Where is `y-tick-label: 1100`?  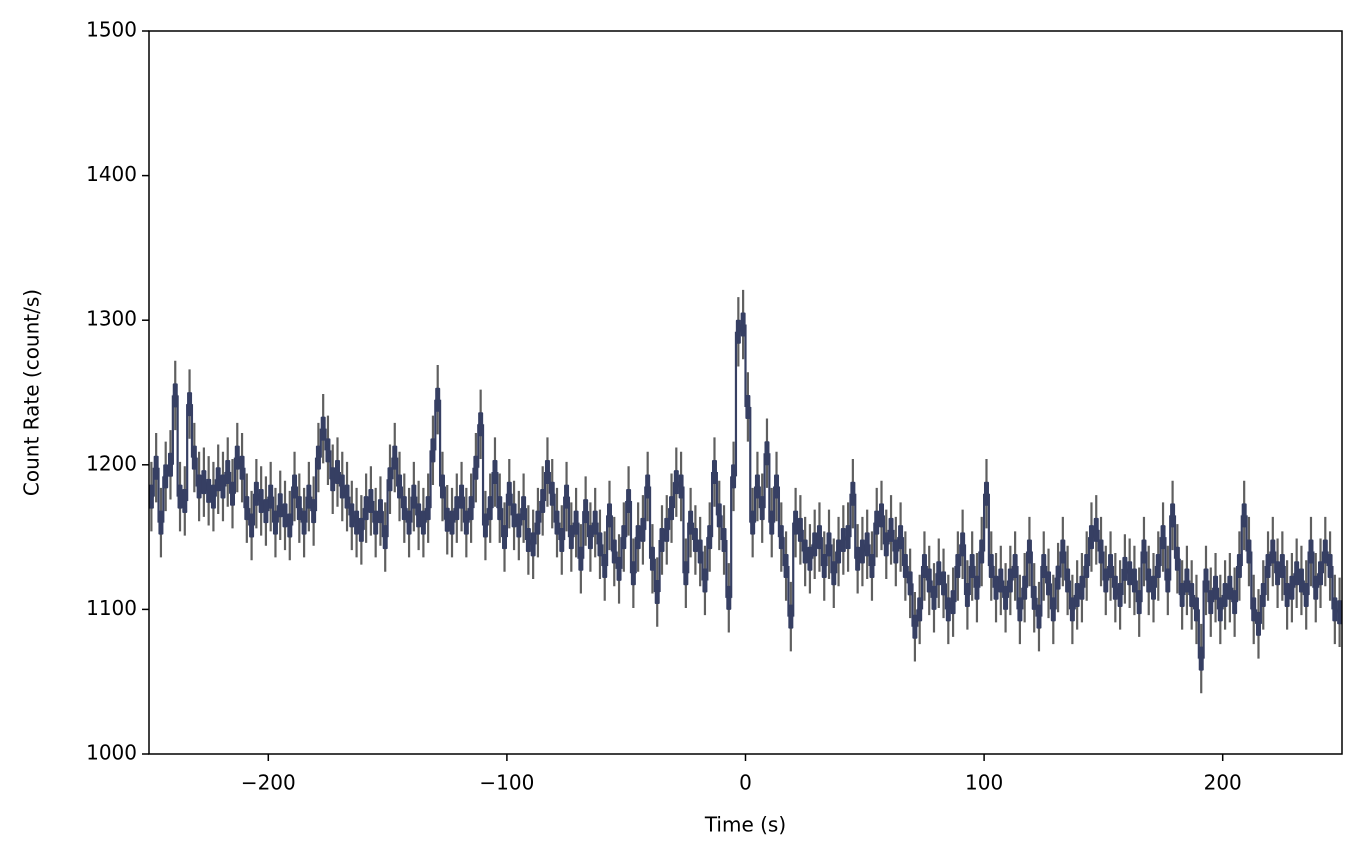
y-tick-label: 1100 is located at coordinates (111, 608).